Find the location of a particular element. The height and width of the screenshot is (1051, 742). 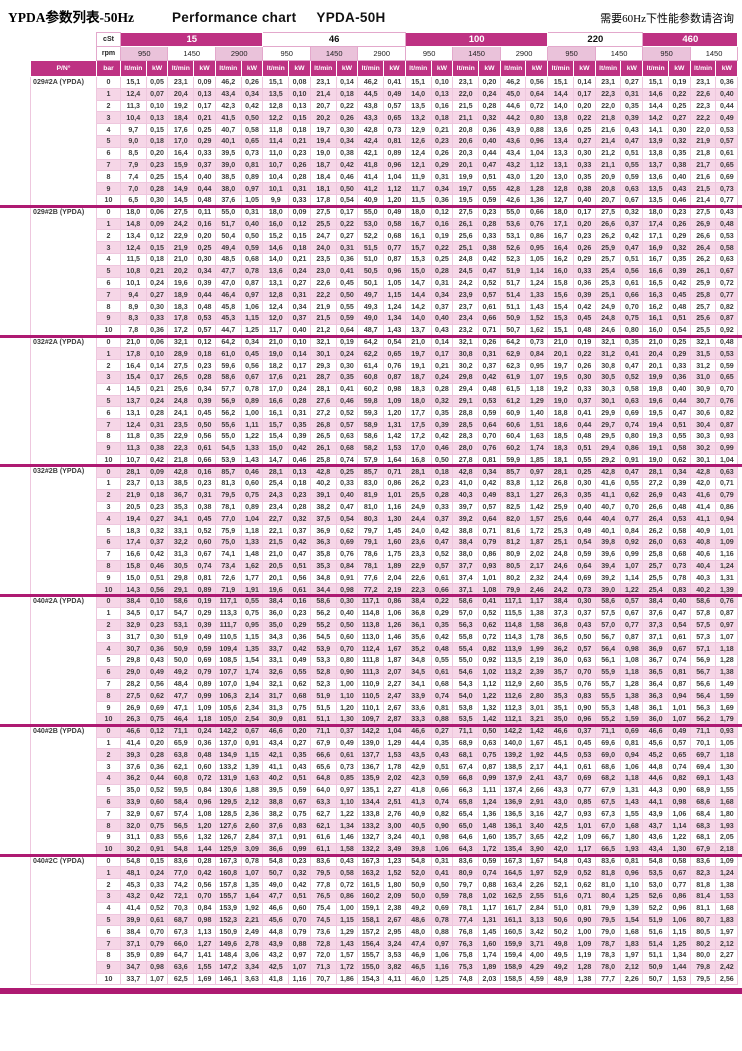

flow-value: 16,7 is located at coordinates (418, 224).